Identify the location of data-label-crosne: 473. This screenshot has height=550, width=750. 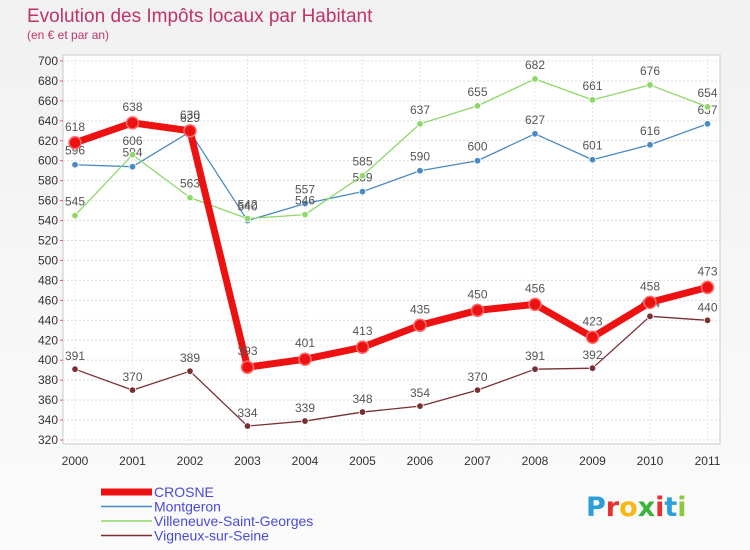
(707, 271).